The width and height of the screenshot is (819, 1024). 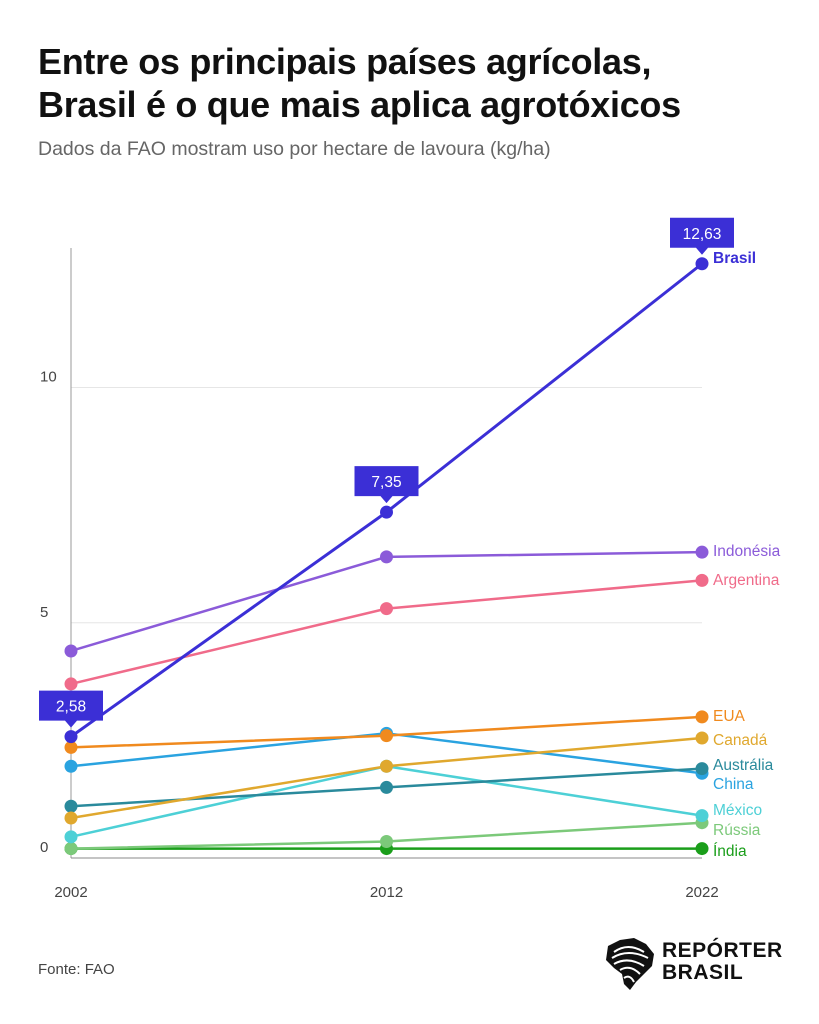 What do you see at coordinates (386, 736) in the screenshot?
I see `point-eua-2012` at bounding box center [386, 736].